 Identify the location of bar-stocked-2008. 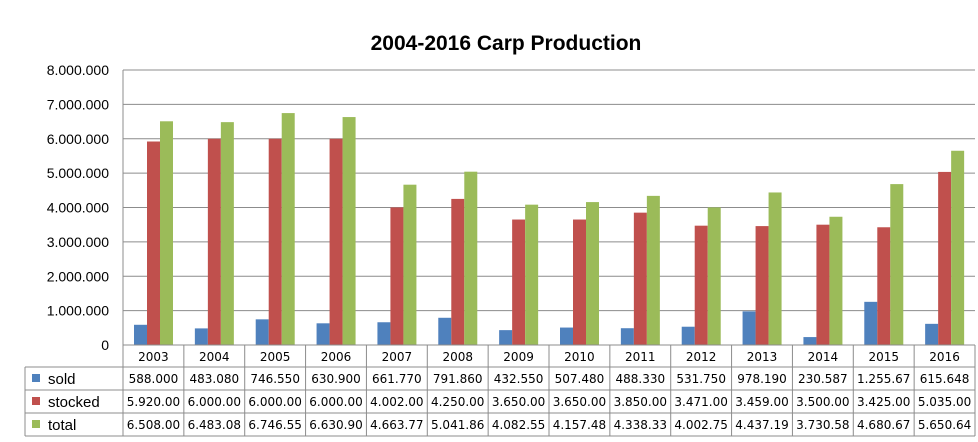
(458, 271).